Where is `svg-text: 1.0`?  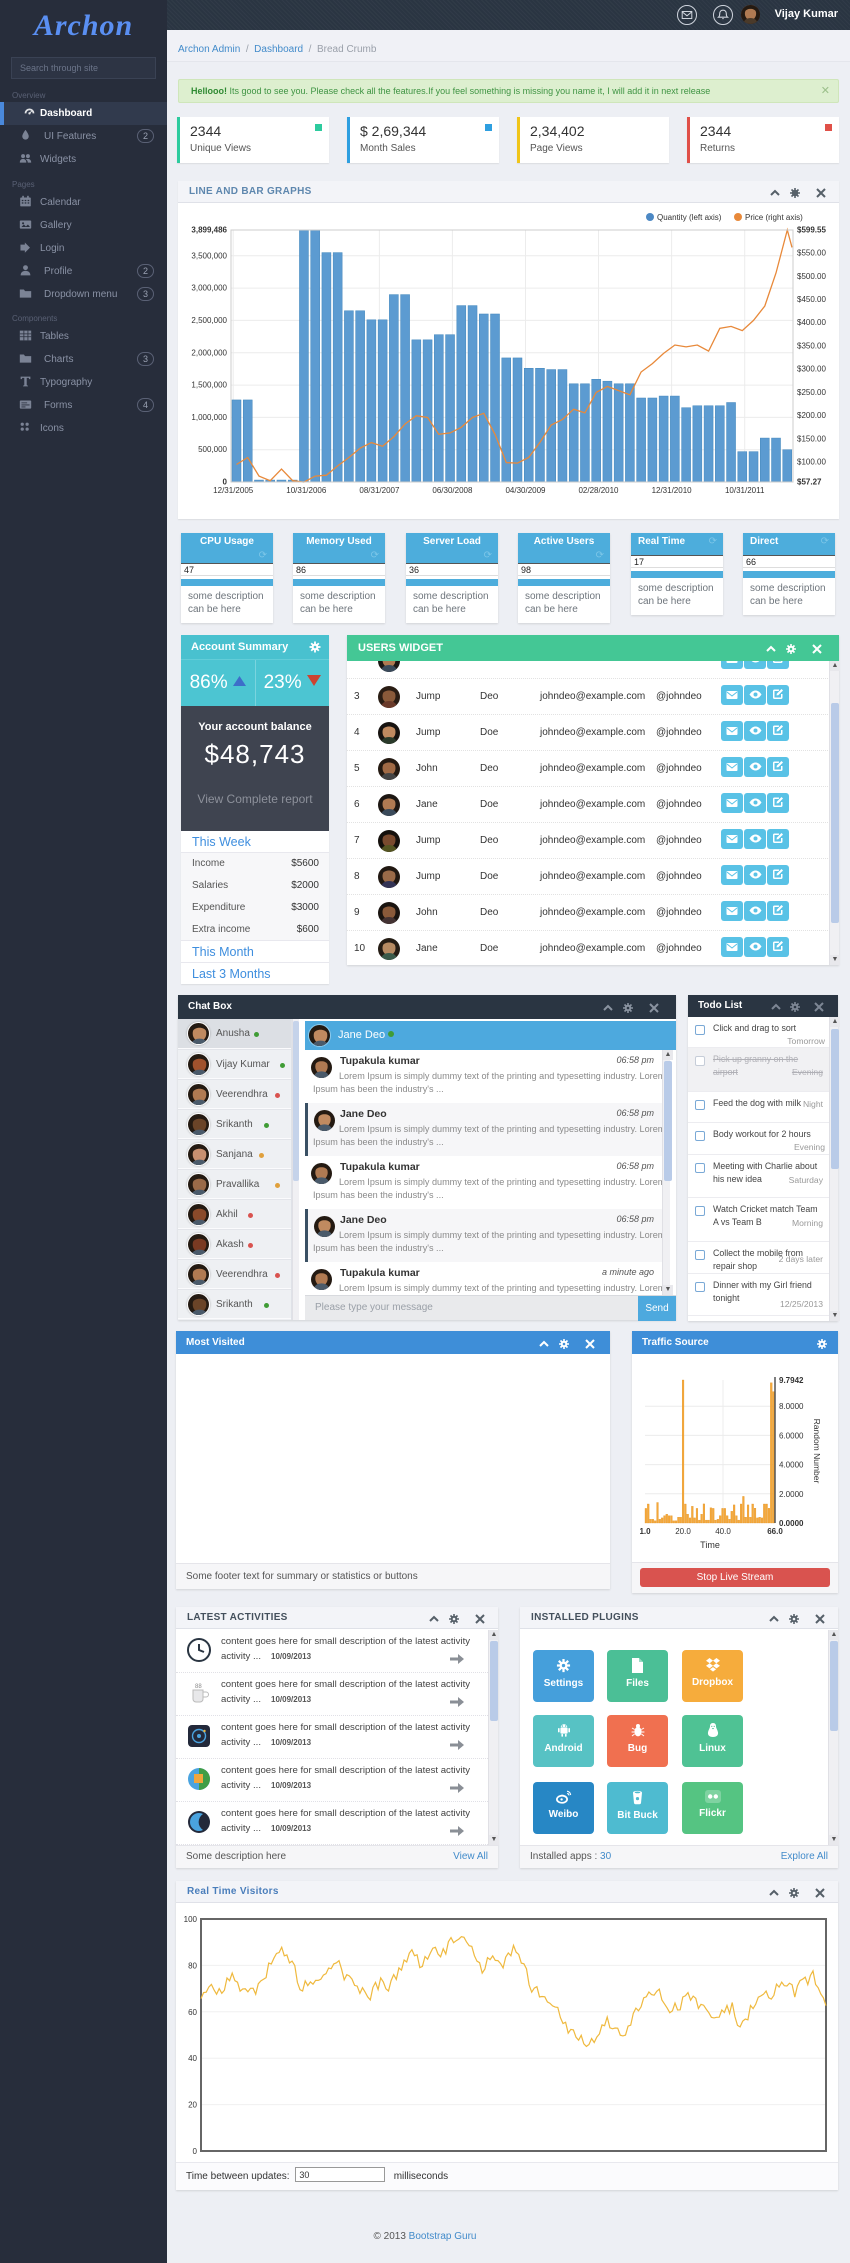 svg-text: 1.0 is located at coordinates (645, 1531).